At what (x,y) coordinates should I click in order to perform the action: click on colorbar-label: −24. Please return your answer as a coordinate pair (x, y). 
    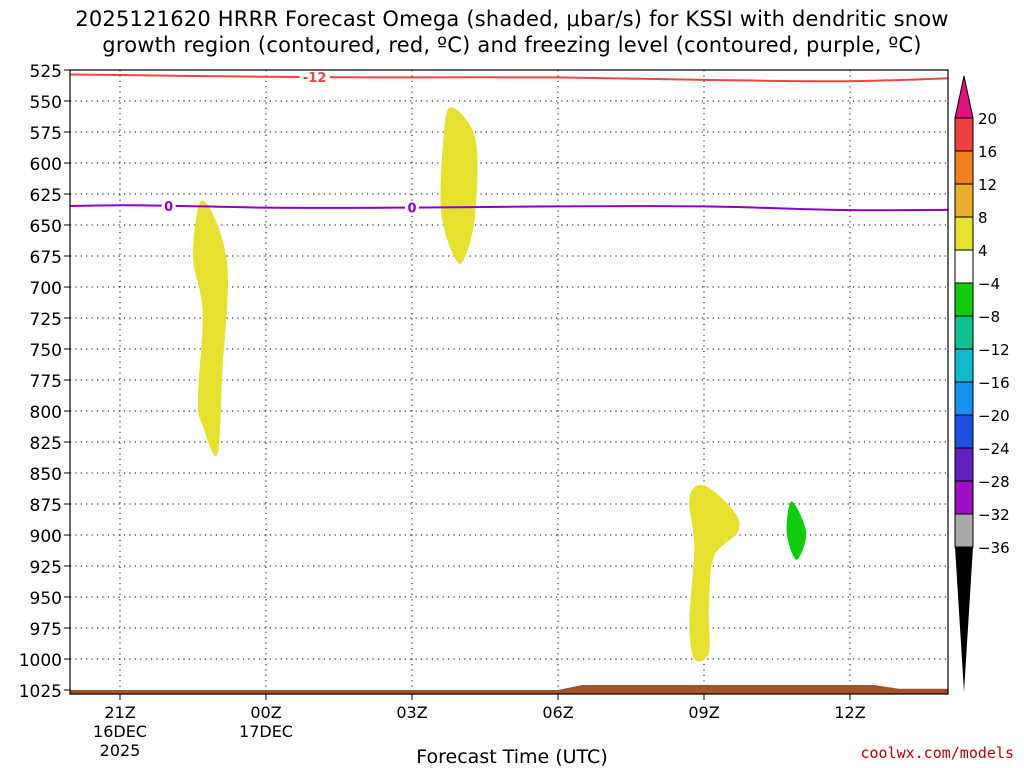
    Looking at the image, I should click on (994, 449).